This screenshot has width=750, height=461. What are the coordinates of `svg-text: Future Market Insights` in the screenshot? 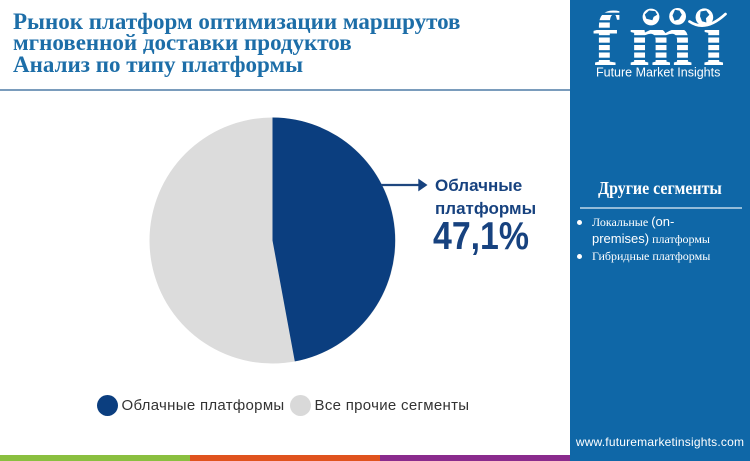 It's located at (658, 73).